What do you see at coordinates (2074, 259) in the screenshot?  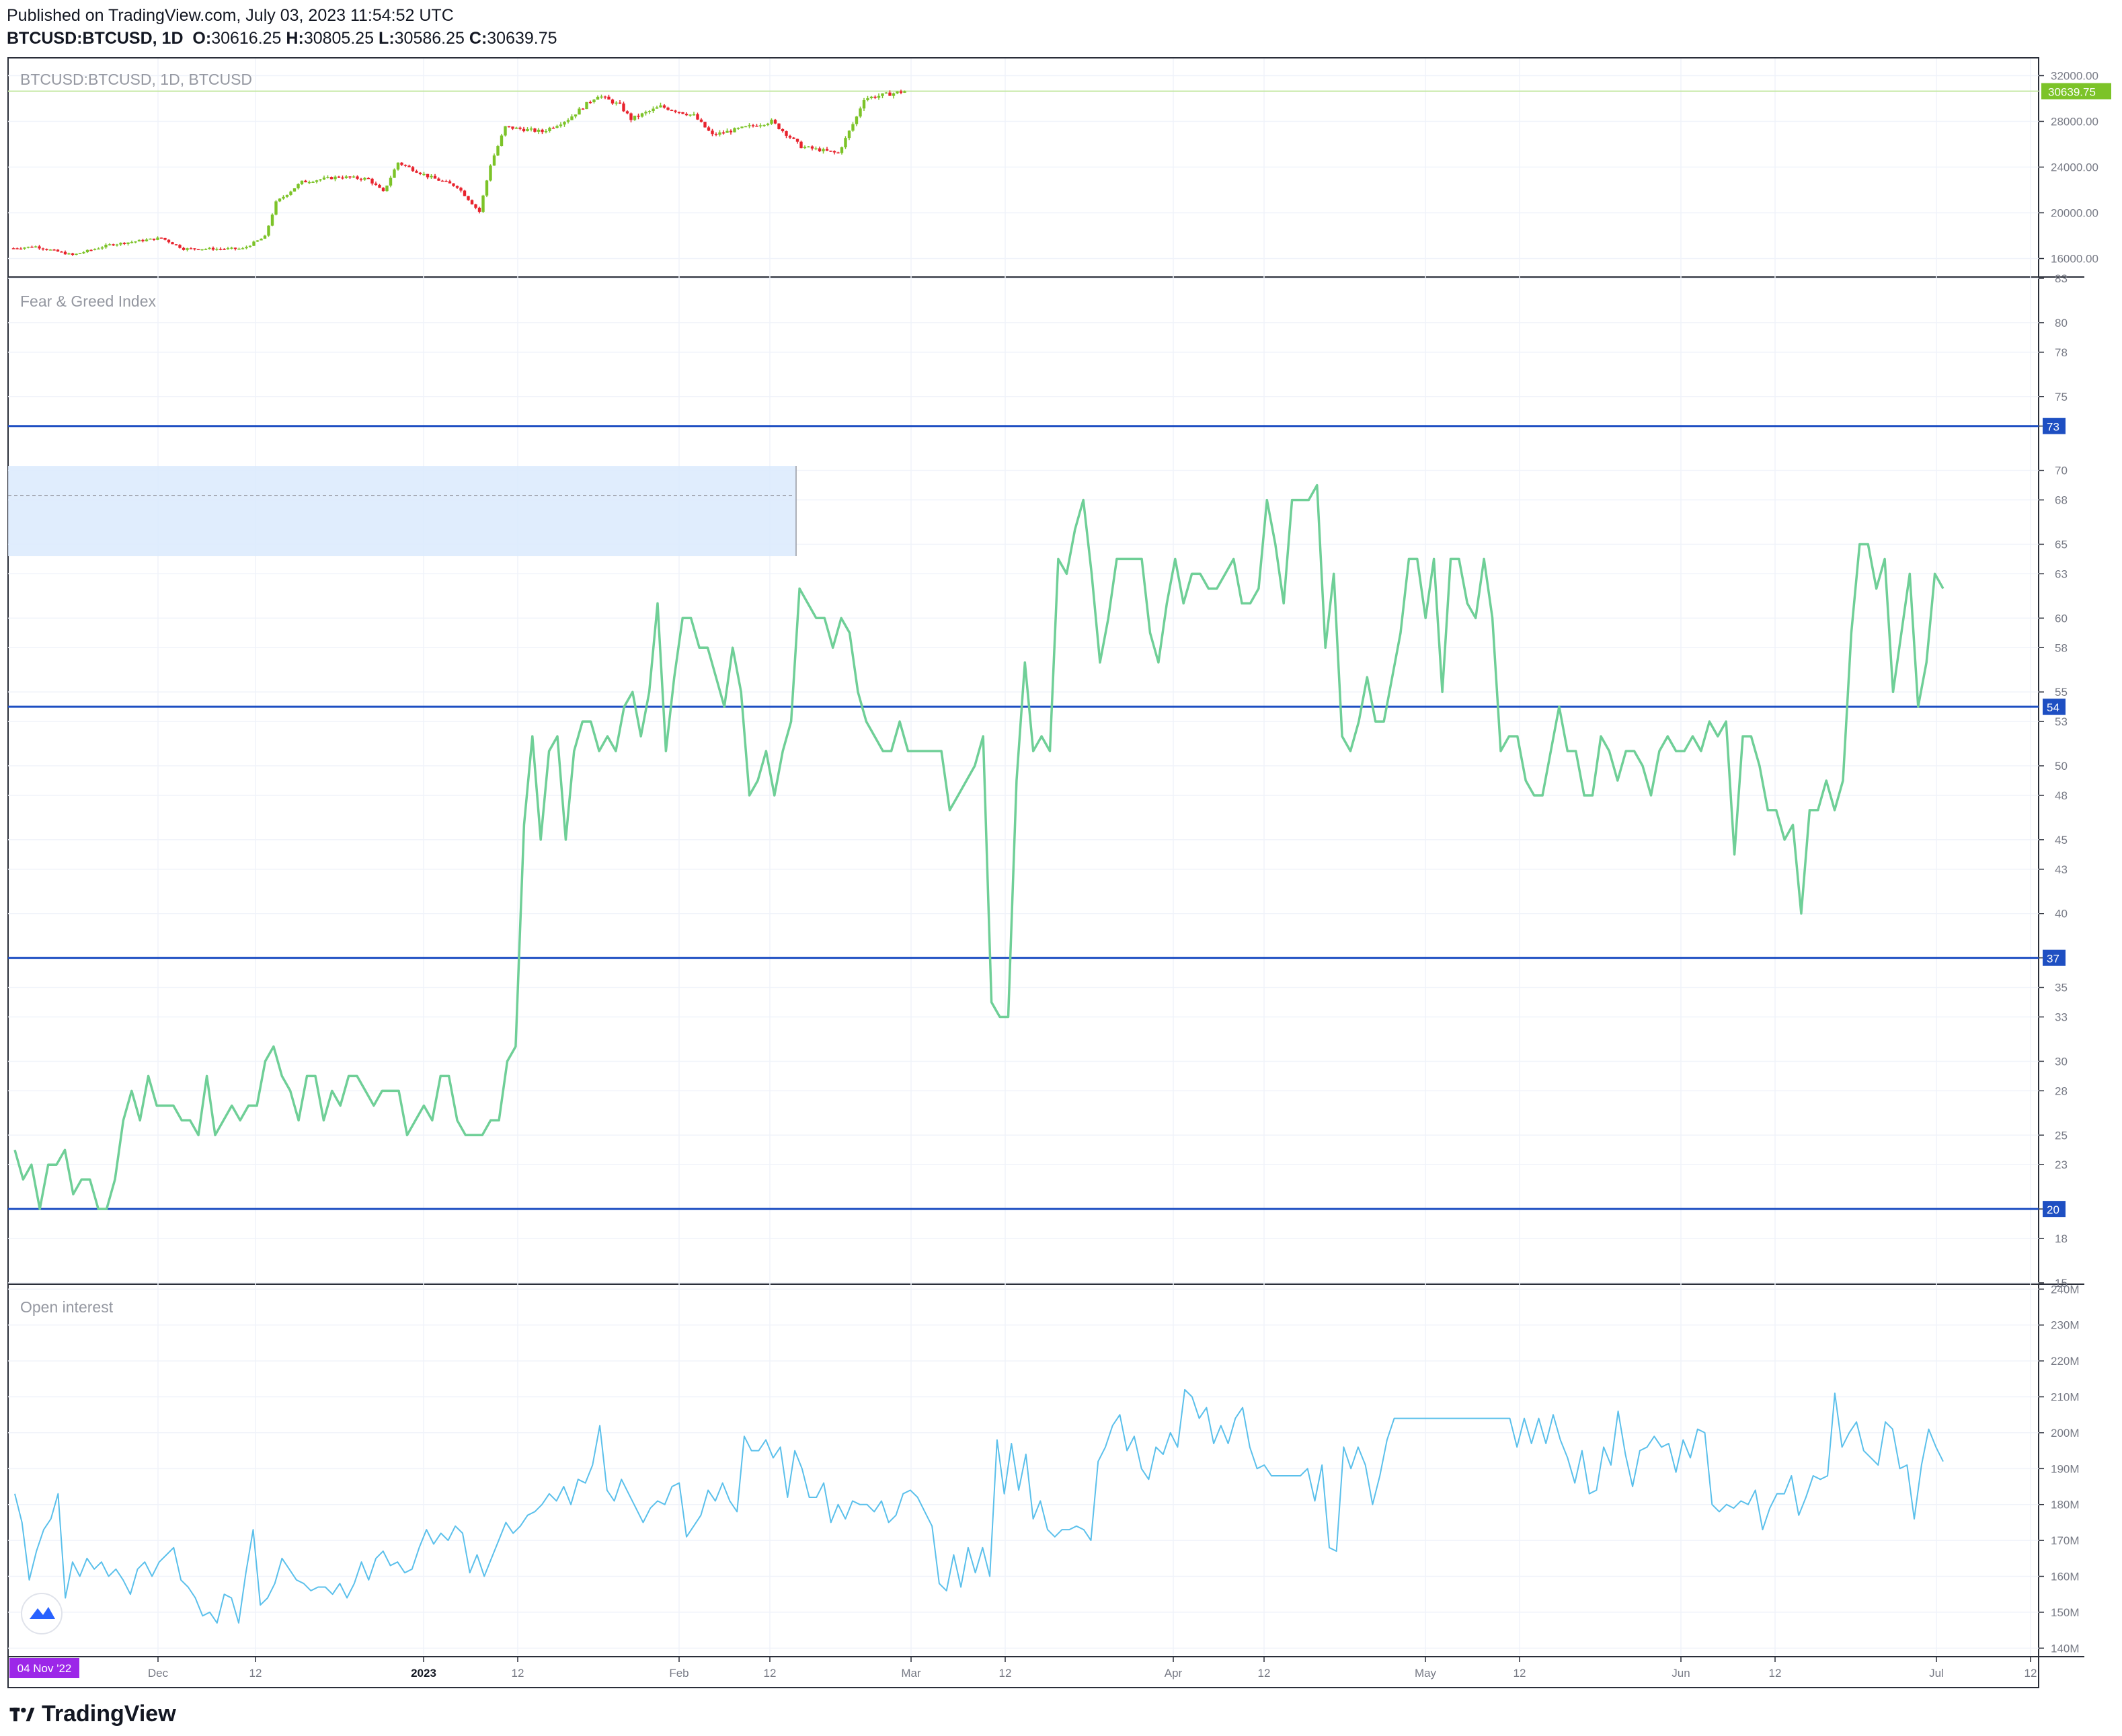 I see `price-tick-label: 16000.00` at bounding box center [2074, 259].